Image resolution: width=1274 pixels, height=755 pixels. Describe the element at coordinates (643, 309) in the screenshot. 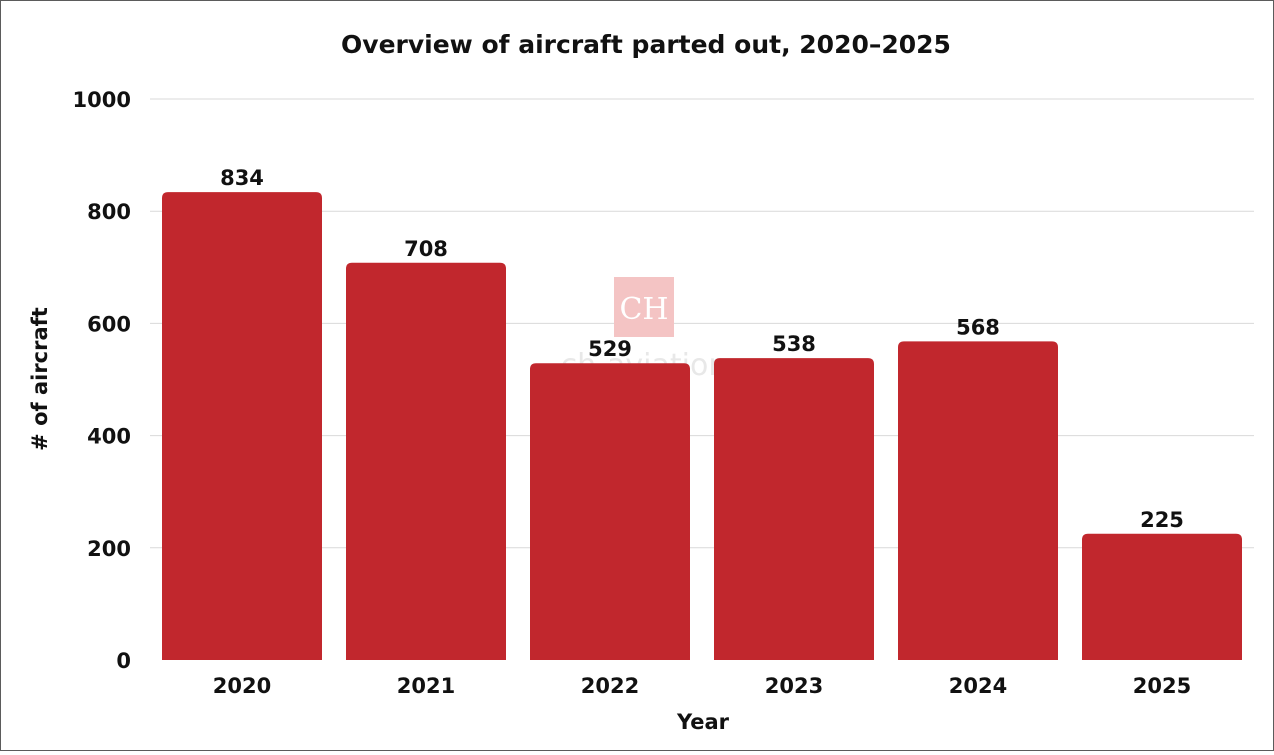

I see `watermark-logo-text: CH` at that location.